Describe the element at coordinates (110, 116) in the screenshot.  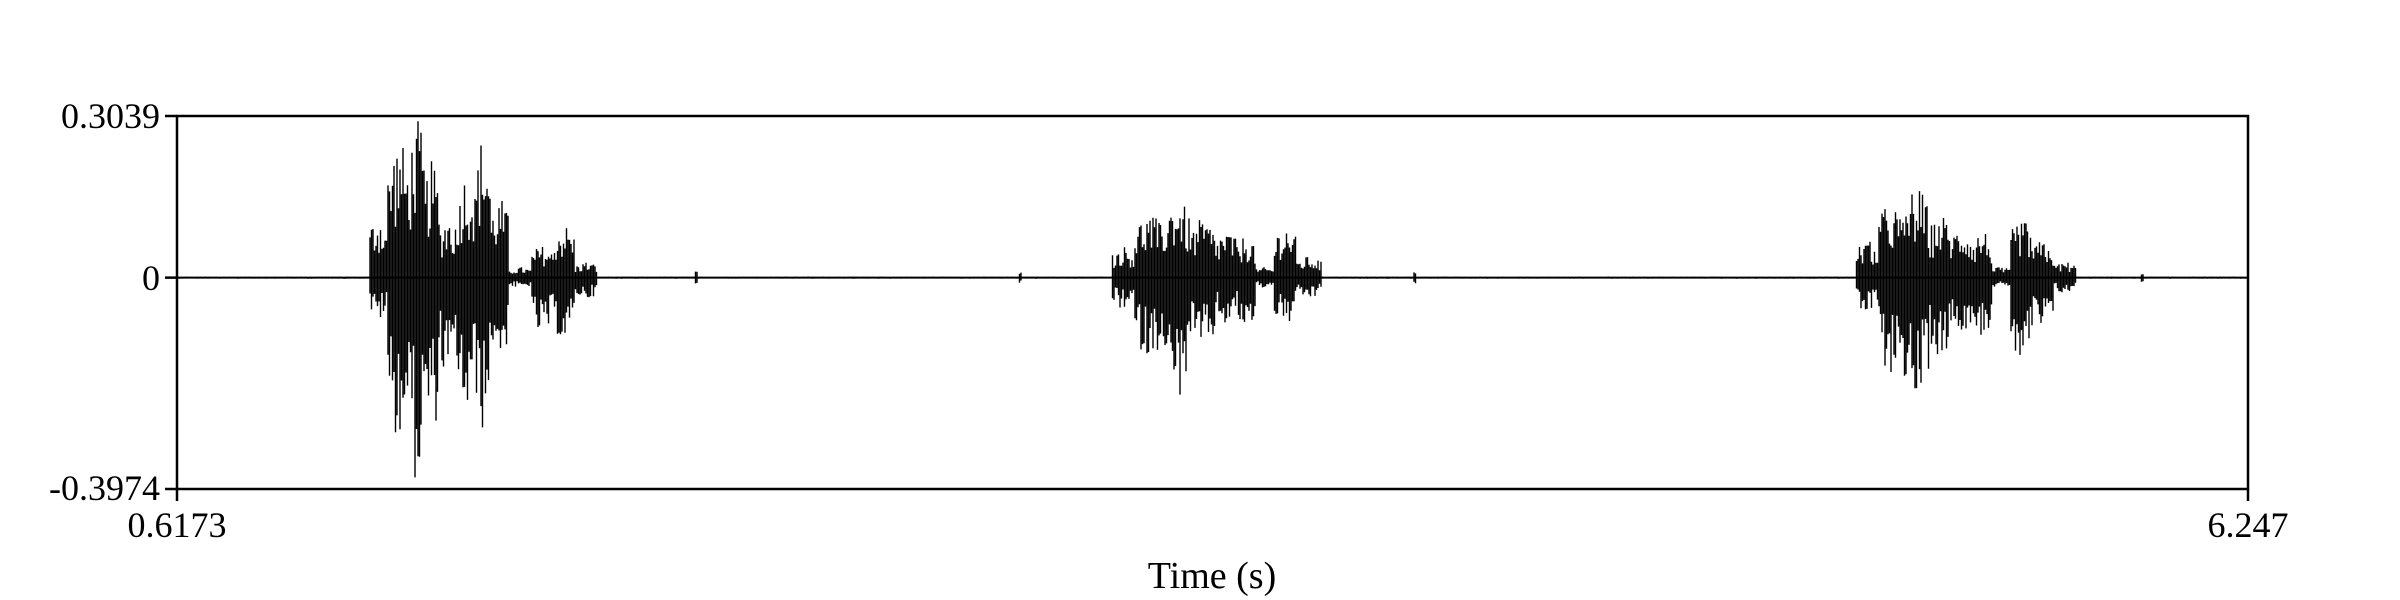
I see `y-tick-label-top: 0.3039` at that location.